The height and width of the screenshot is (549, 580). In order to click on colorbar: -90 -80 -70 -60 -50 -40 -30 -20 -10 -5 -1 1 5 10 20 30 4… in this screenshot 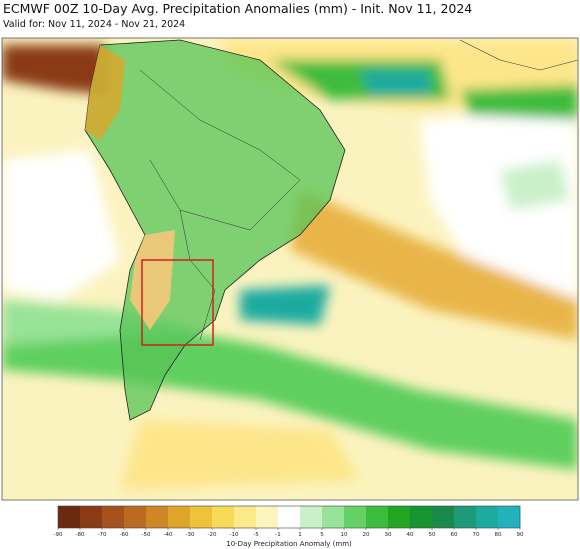, I will do `click(289, 521)`.